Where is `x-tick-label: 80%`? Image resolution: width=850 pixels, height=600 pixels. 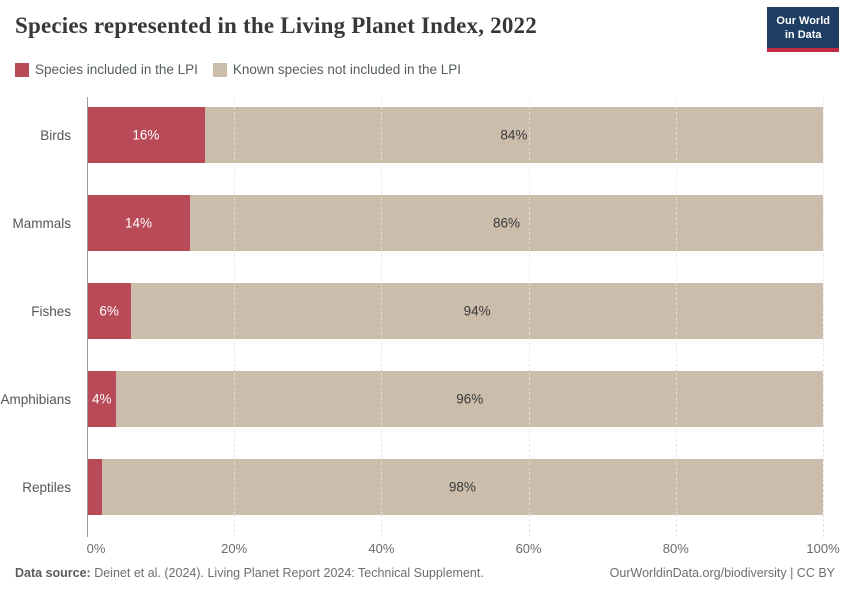
x-tick-label: 80% is located at coordinates (675, 548).